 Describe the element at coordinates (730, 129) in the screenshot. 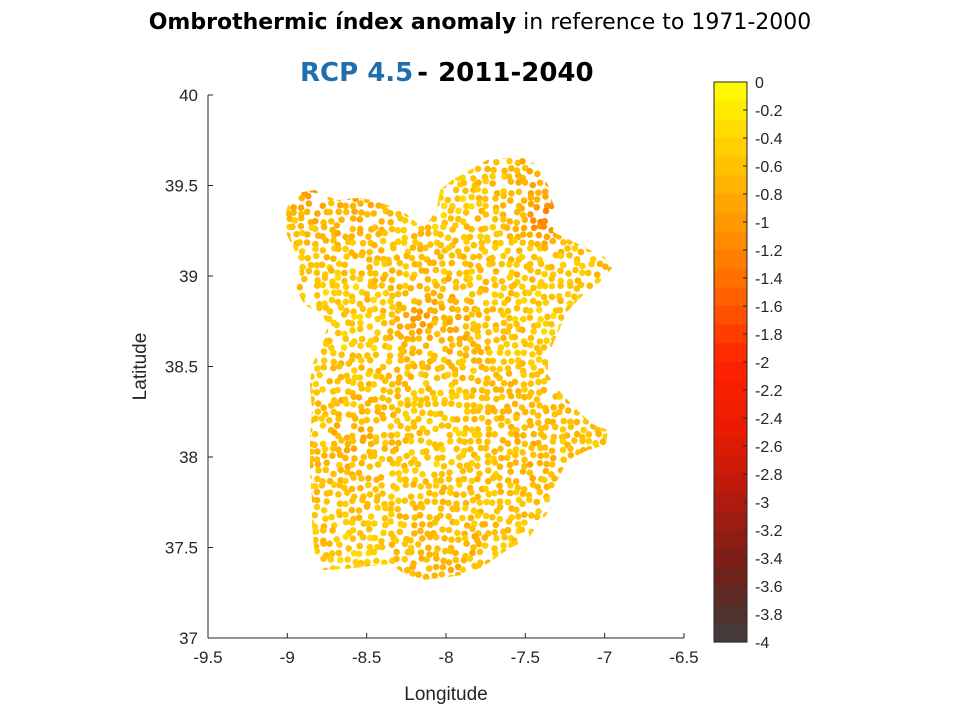

I see `colorbar-segment` at that location.